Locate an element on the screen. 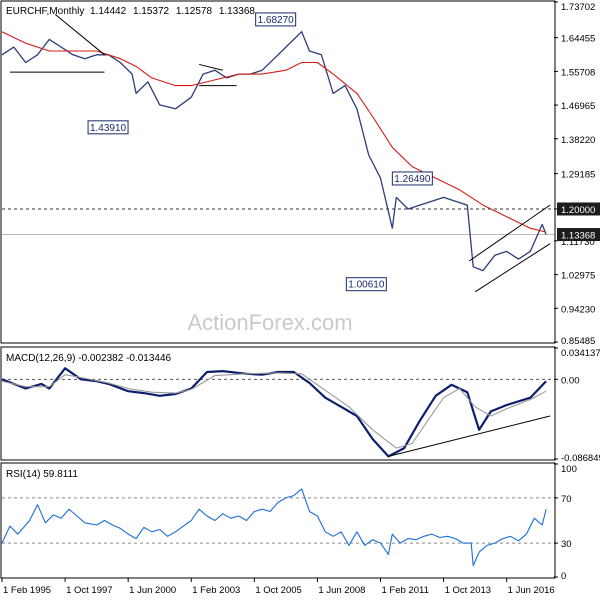 The height and width of the screenshot is (600, 600). y-tick-label: 1.64455 is located at coordinates (578, 39).